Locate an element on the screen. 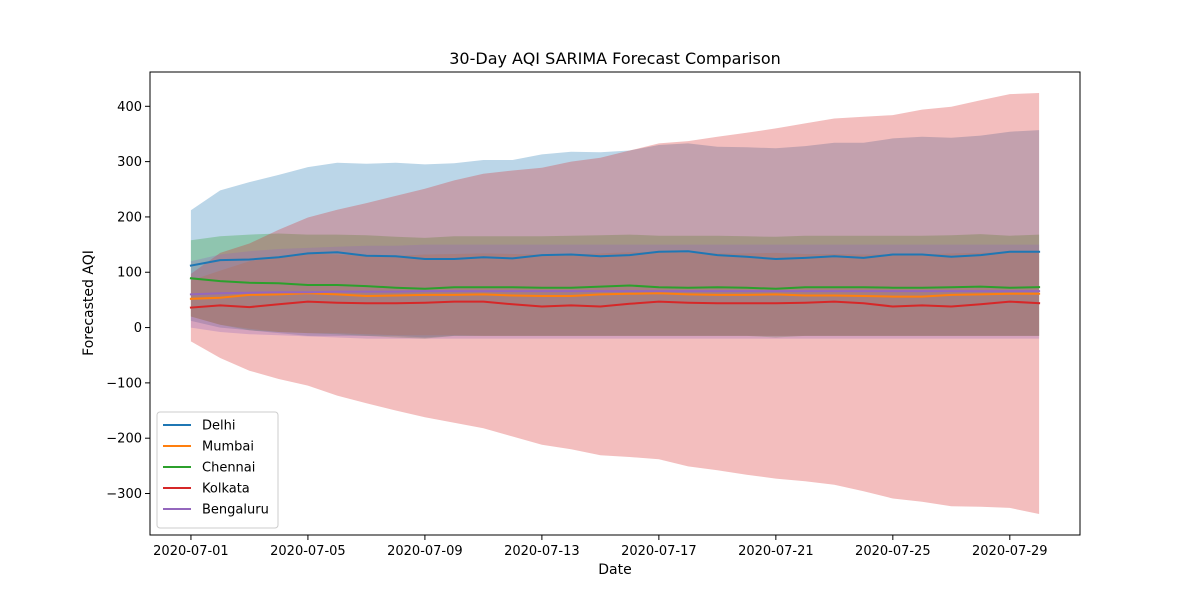  y-tick-label: 400 is located at coordinates (129, 107).